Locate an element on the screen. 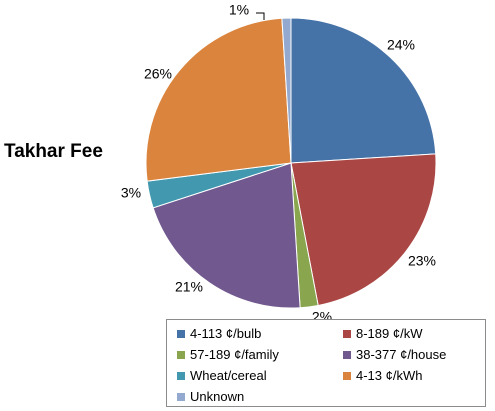 This screenshot has width=495, height=411. legend-label: Unknown is located at coordinates (217, 396).